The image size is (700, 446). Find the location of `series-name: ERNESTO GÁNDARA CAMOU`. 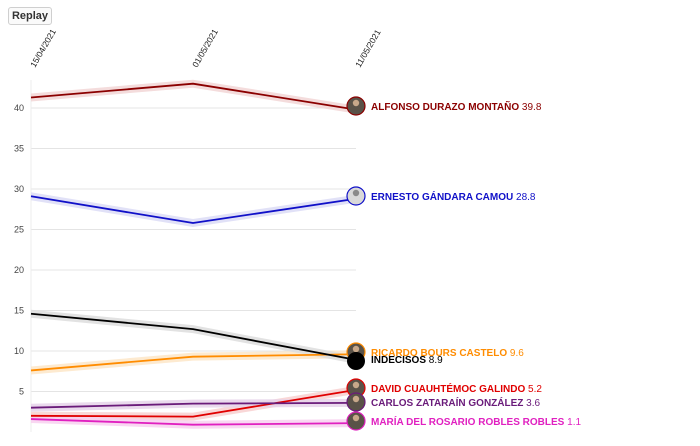

series-name: ERNESTO GÁNDARA CAMOU is located at coordinates (442, 196).